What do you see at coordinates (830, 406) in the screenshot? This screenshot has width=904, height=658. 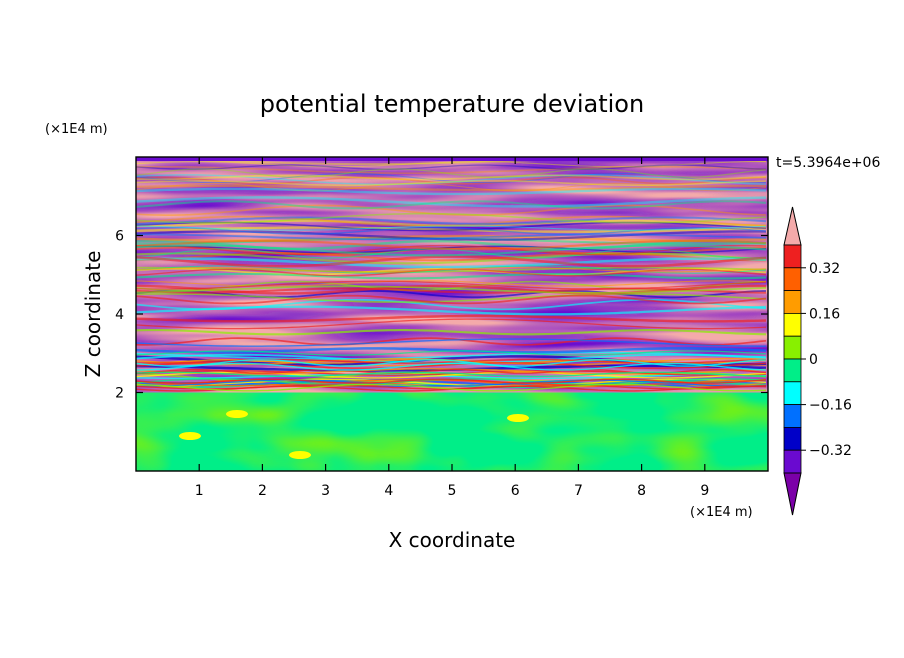 I see `colorbar-tick-label: −0.16` at bounding box center [830, 406].